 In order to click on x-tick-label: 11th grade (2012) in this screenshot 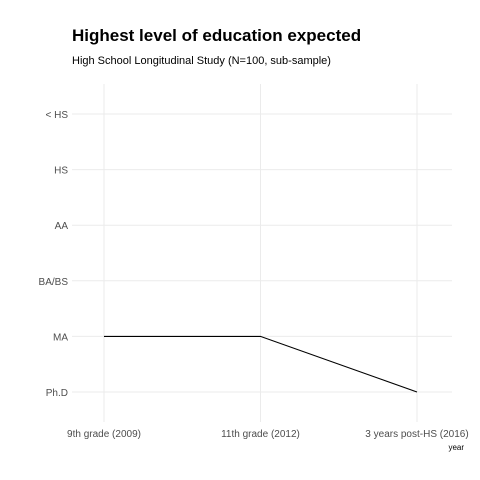, I will do `click(260, 434)`.